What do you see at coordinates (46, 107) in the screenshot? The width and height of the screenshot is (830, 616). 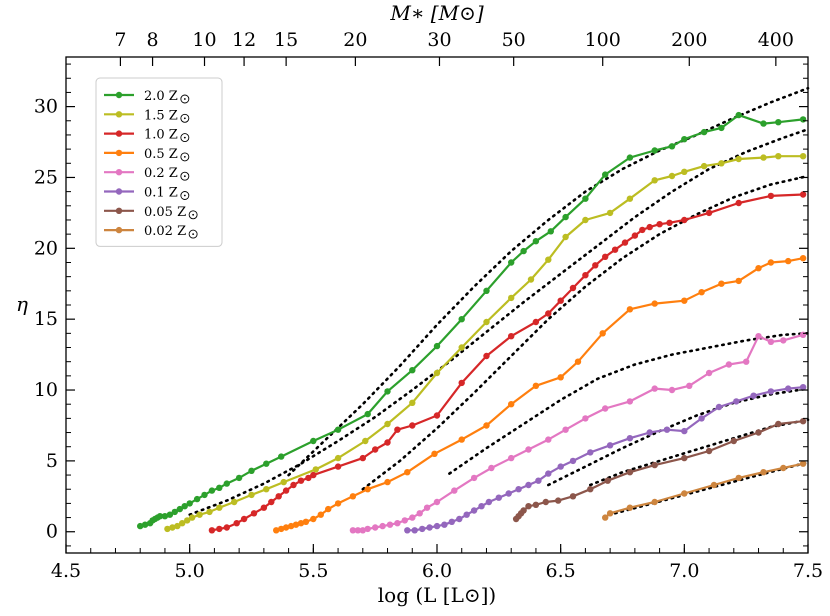 I see `y-tick-label: 30` at bounding box center [46, 107].